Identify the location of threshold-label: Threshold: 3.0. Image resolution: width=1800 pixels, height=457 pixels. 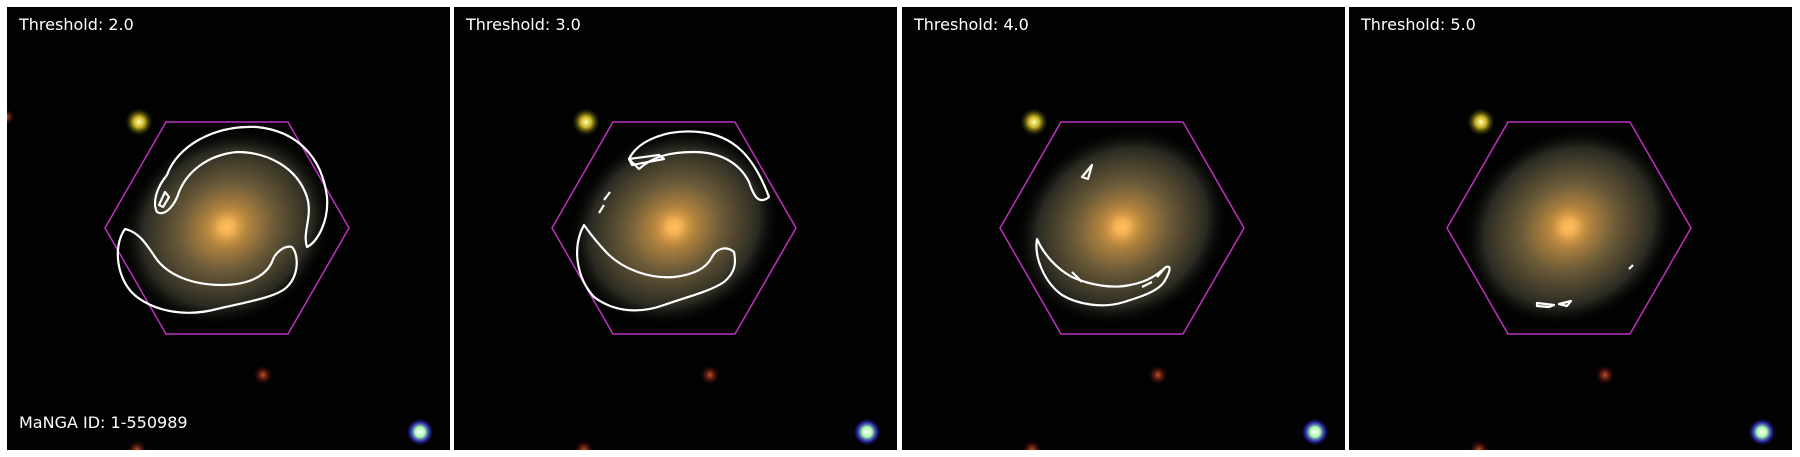
(523, 24).